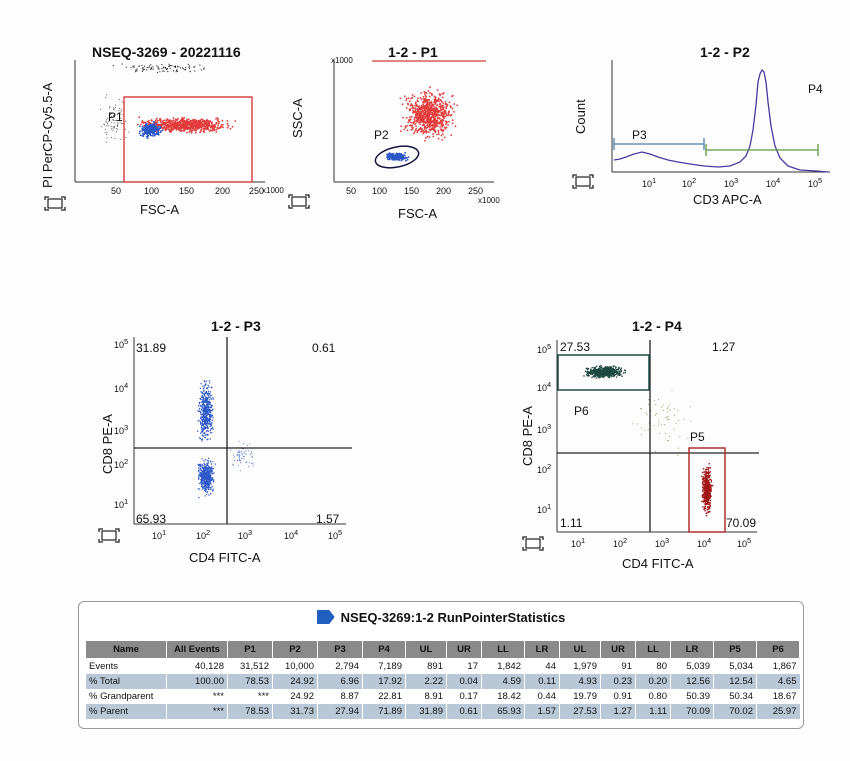 This screenshot has width=850, height=761. What do you see at coordinates (618, 696) in the screenshot?
I see `table-cell: 0.91` at bounding box center [618, 696].